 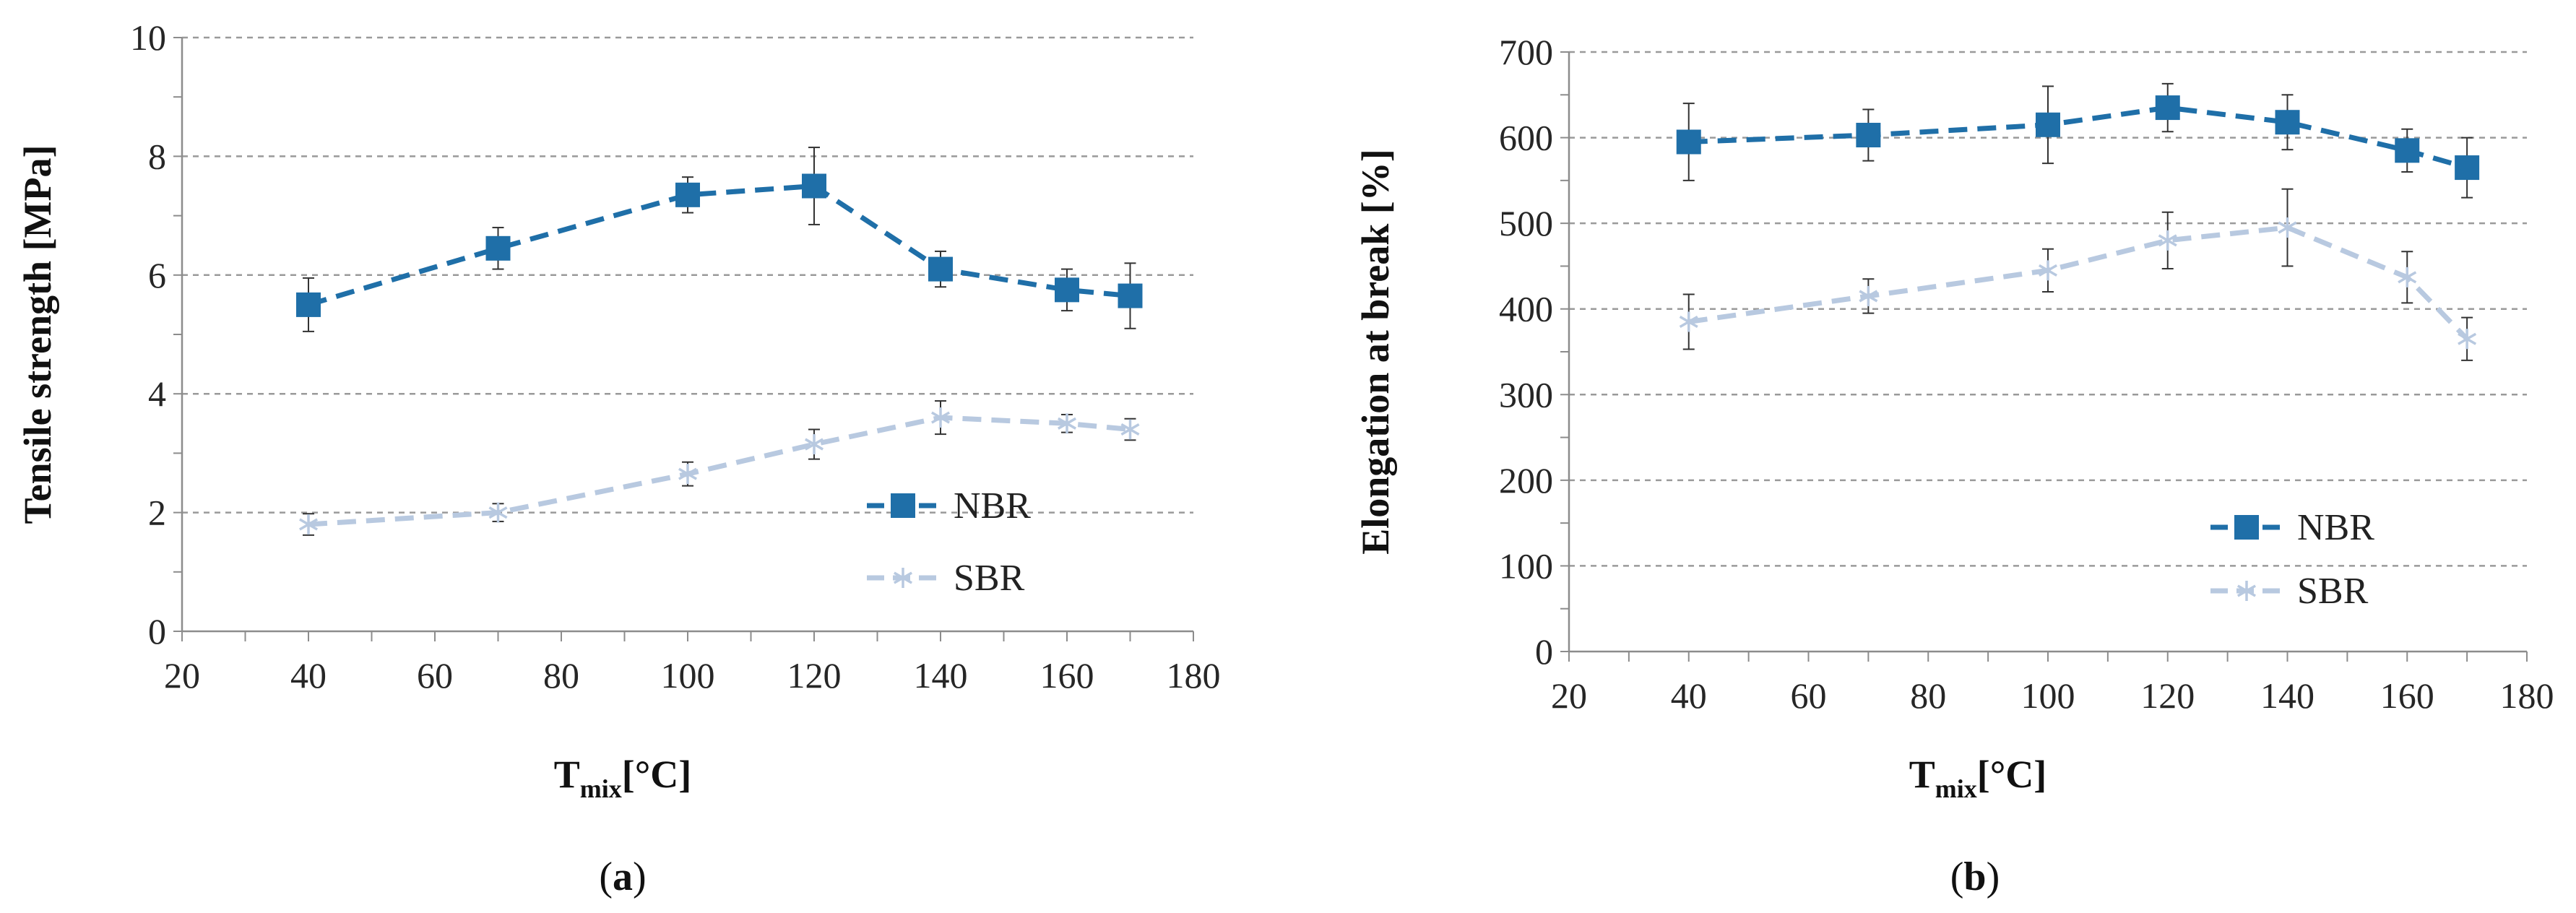 I want to click on y-tick-label: 600, so click(x=1526, y=138).